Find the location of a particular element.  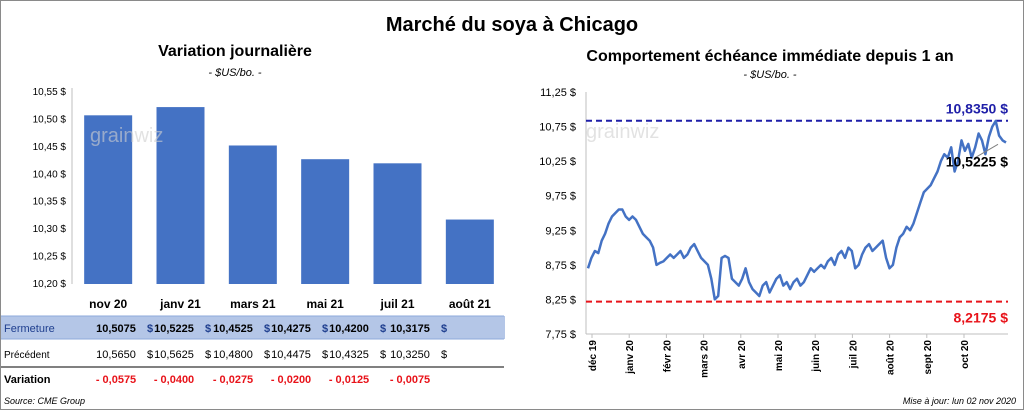

line-y-tick-label: 9,75 $ is located at coordinates (560, 197).